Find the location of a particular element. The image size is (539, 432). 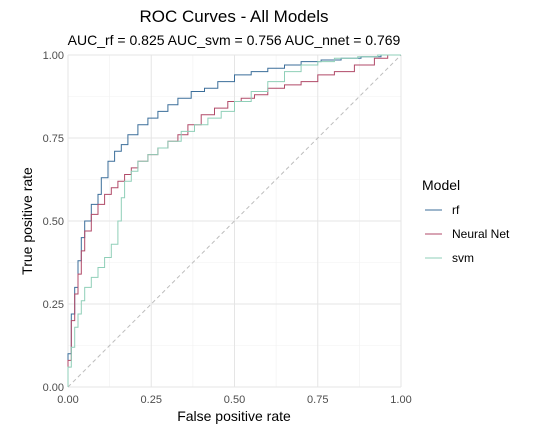

x-tick-label: 1.00 is located at coordinates (400, 400).